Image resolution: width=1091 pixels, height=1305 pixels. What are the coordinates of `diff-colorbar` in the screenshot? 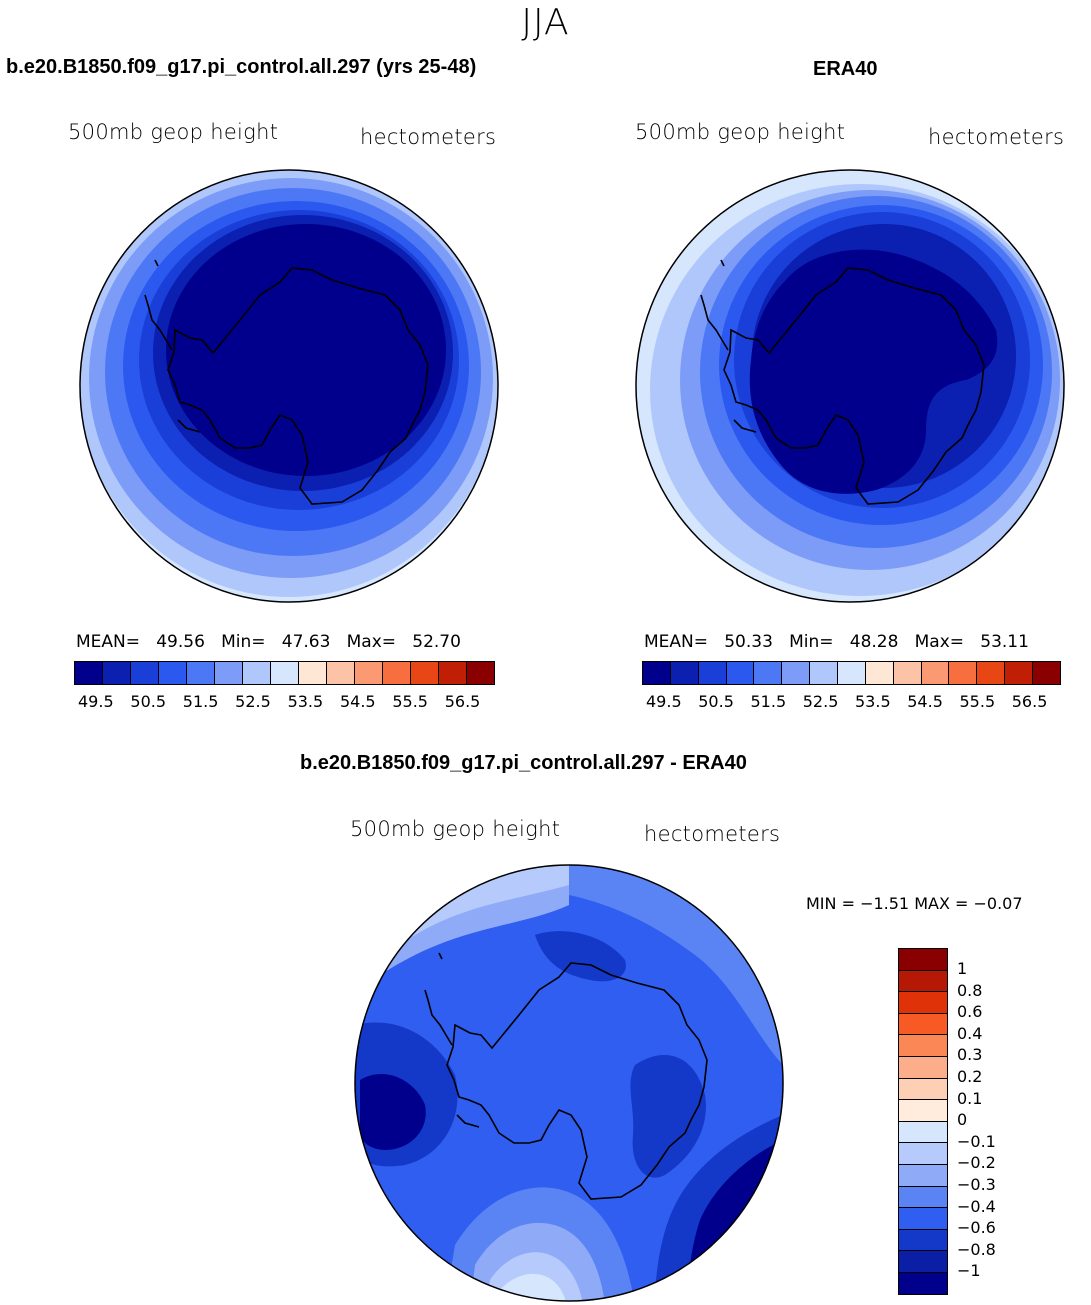 It's located at (923, 1121).